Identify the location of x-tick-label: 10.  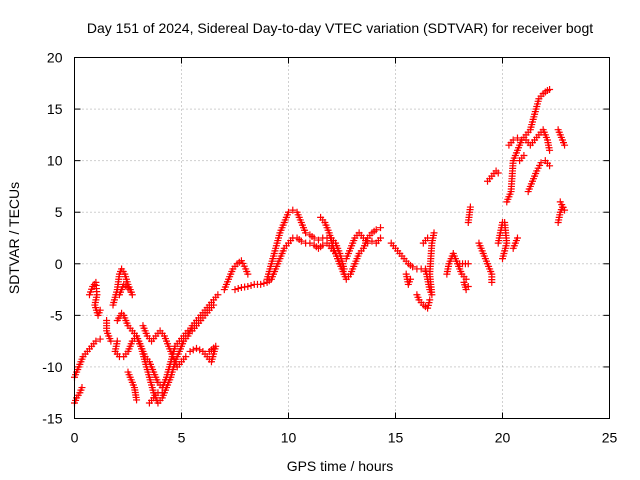
(289, 438).